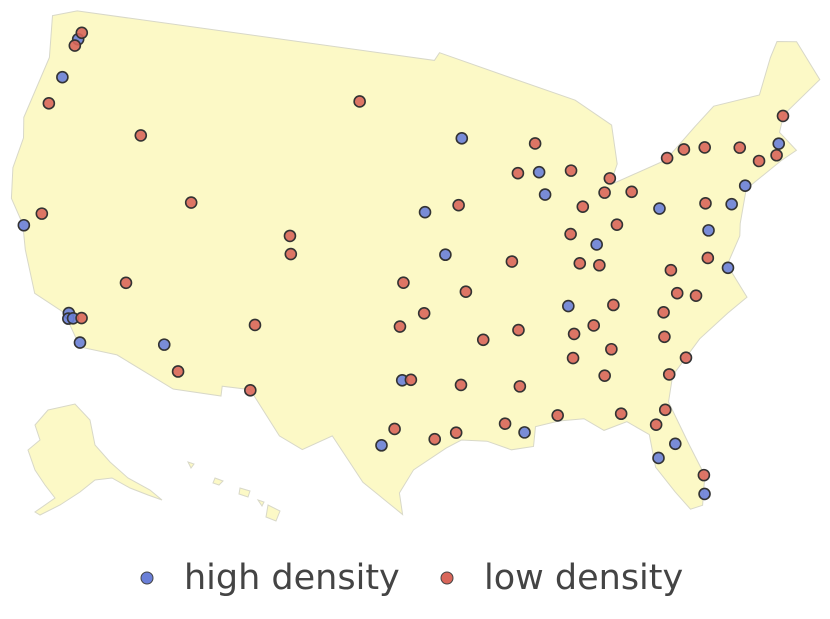  What do you see at coordinates (234, 491) in the screenshot?
I see `hawaii` at bounding box center [234, 491].